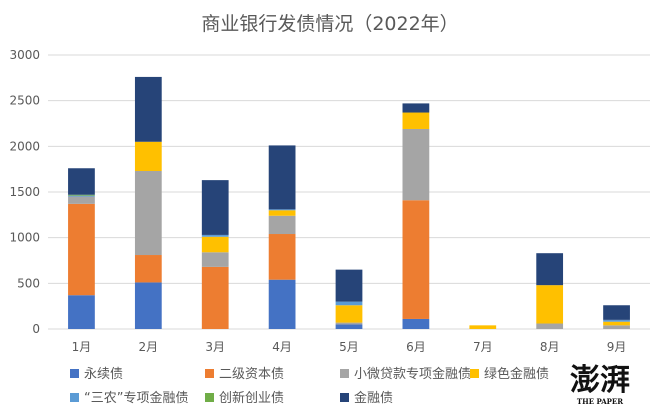 This screenshot has height=417, width=660. What do you see at coordinates (24, 55) in the screenshot?
I see `y-tick-label: 3000` at bounding box center [24, 55].